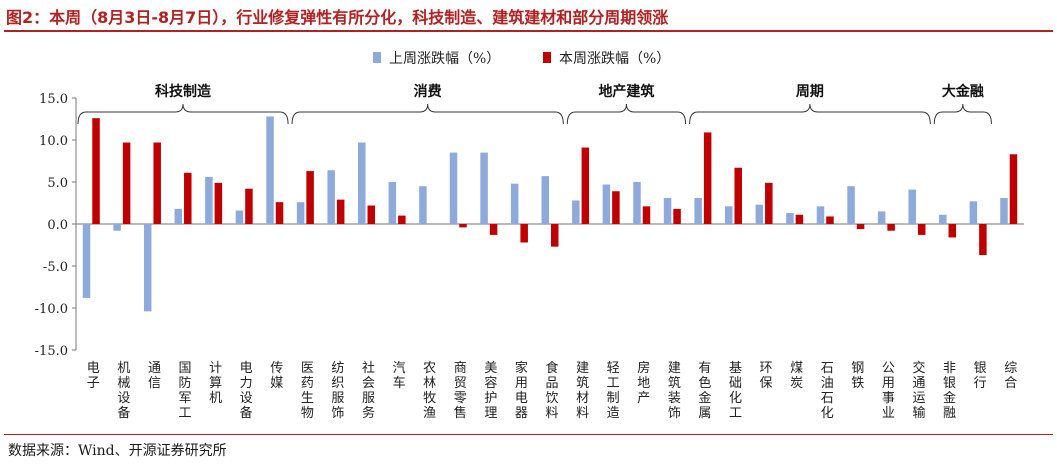  Describe the element at coordinates (547, 57) in the screenshot. I see `legend-swatch-curr` at that location.